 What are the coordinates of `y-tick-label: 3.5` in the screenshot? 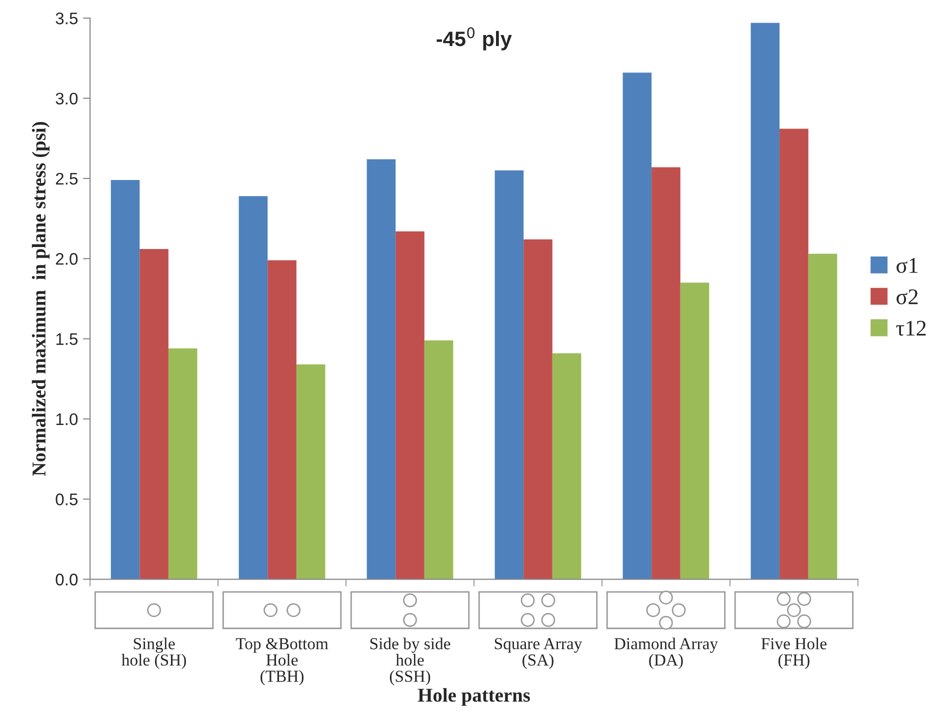 It's located at (67, 18).